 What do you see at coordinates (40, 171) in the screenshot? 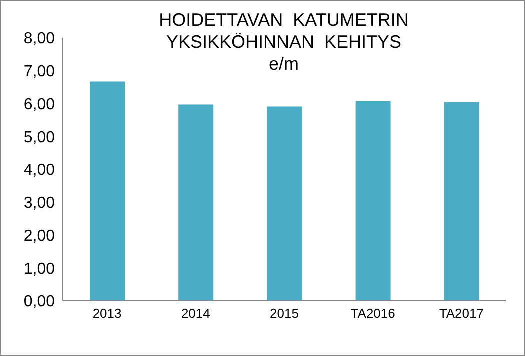
I see `y-tick-label: 4,00` at bounding box center [40, 171].